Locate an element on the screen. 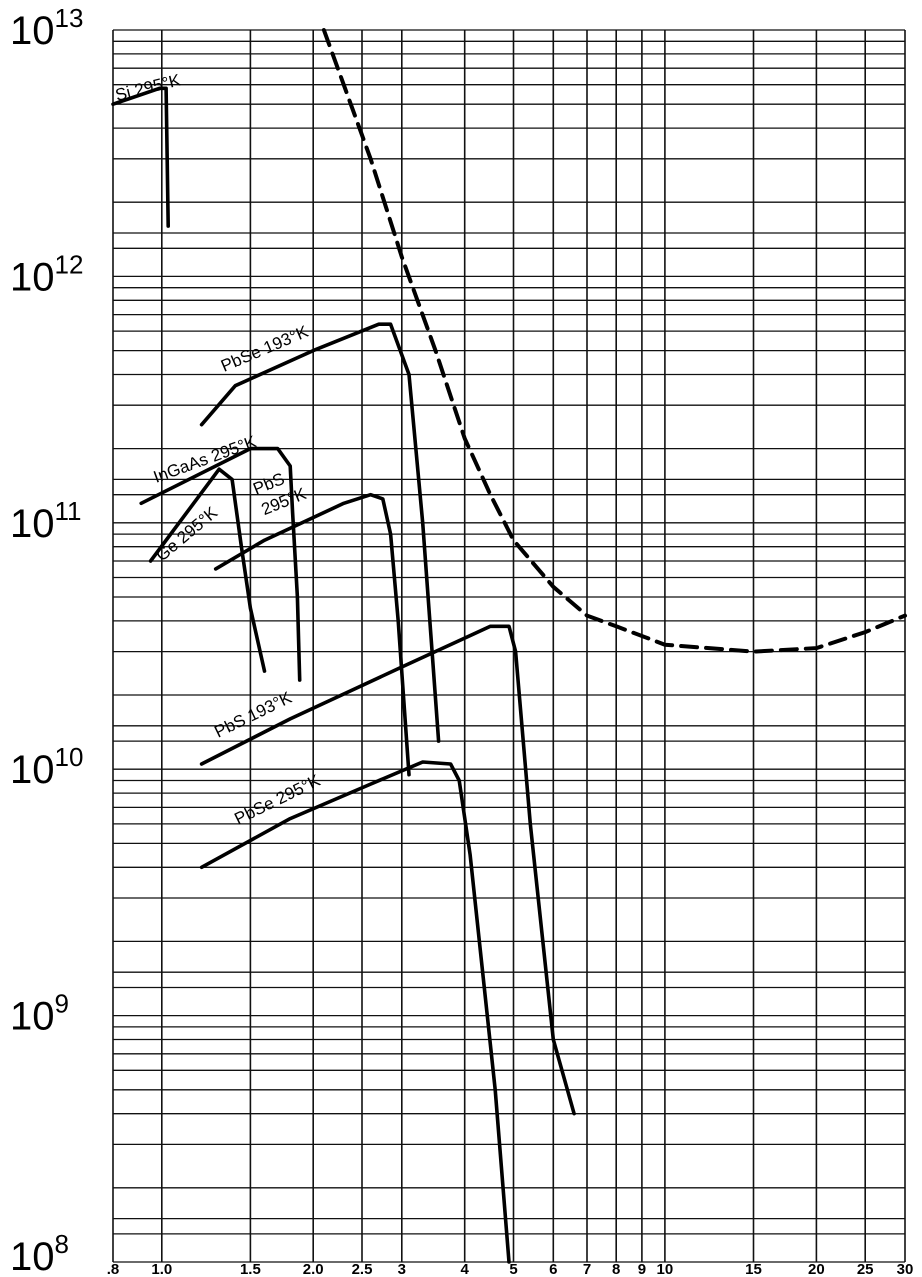 The image size is (922, 1277). x-tick-label: 1.0 is located at coordinates (161, 1269).